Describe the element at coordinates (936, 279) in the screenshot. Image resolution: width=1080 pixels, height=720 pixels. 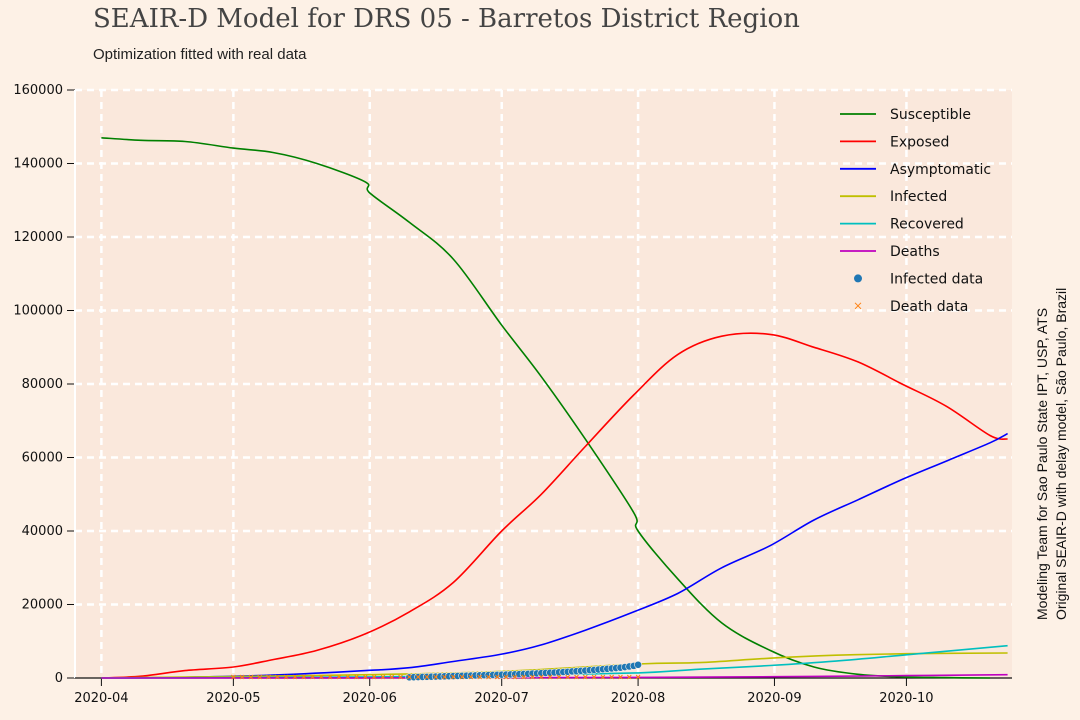
I see `legend-label-infected-data: Infected data` at that location.